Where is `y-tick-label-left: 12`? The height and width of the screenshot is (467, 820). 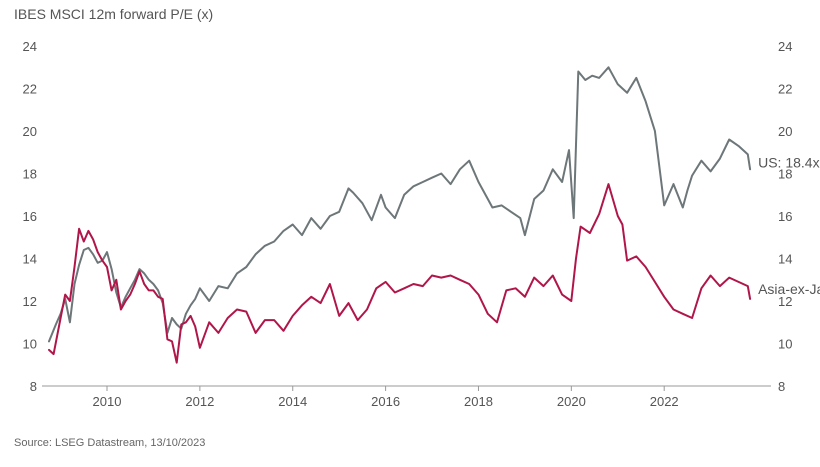
y-tick-label-left: 12 is located at coordinates (30, 301).